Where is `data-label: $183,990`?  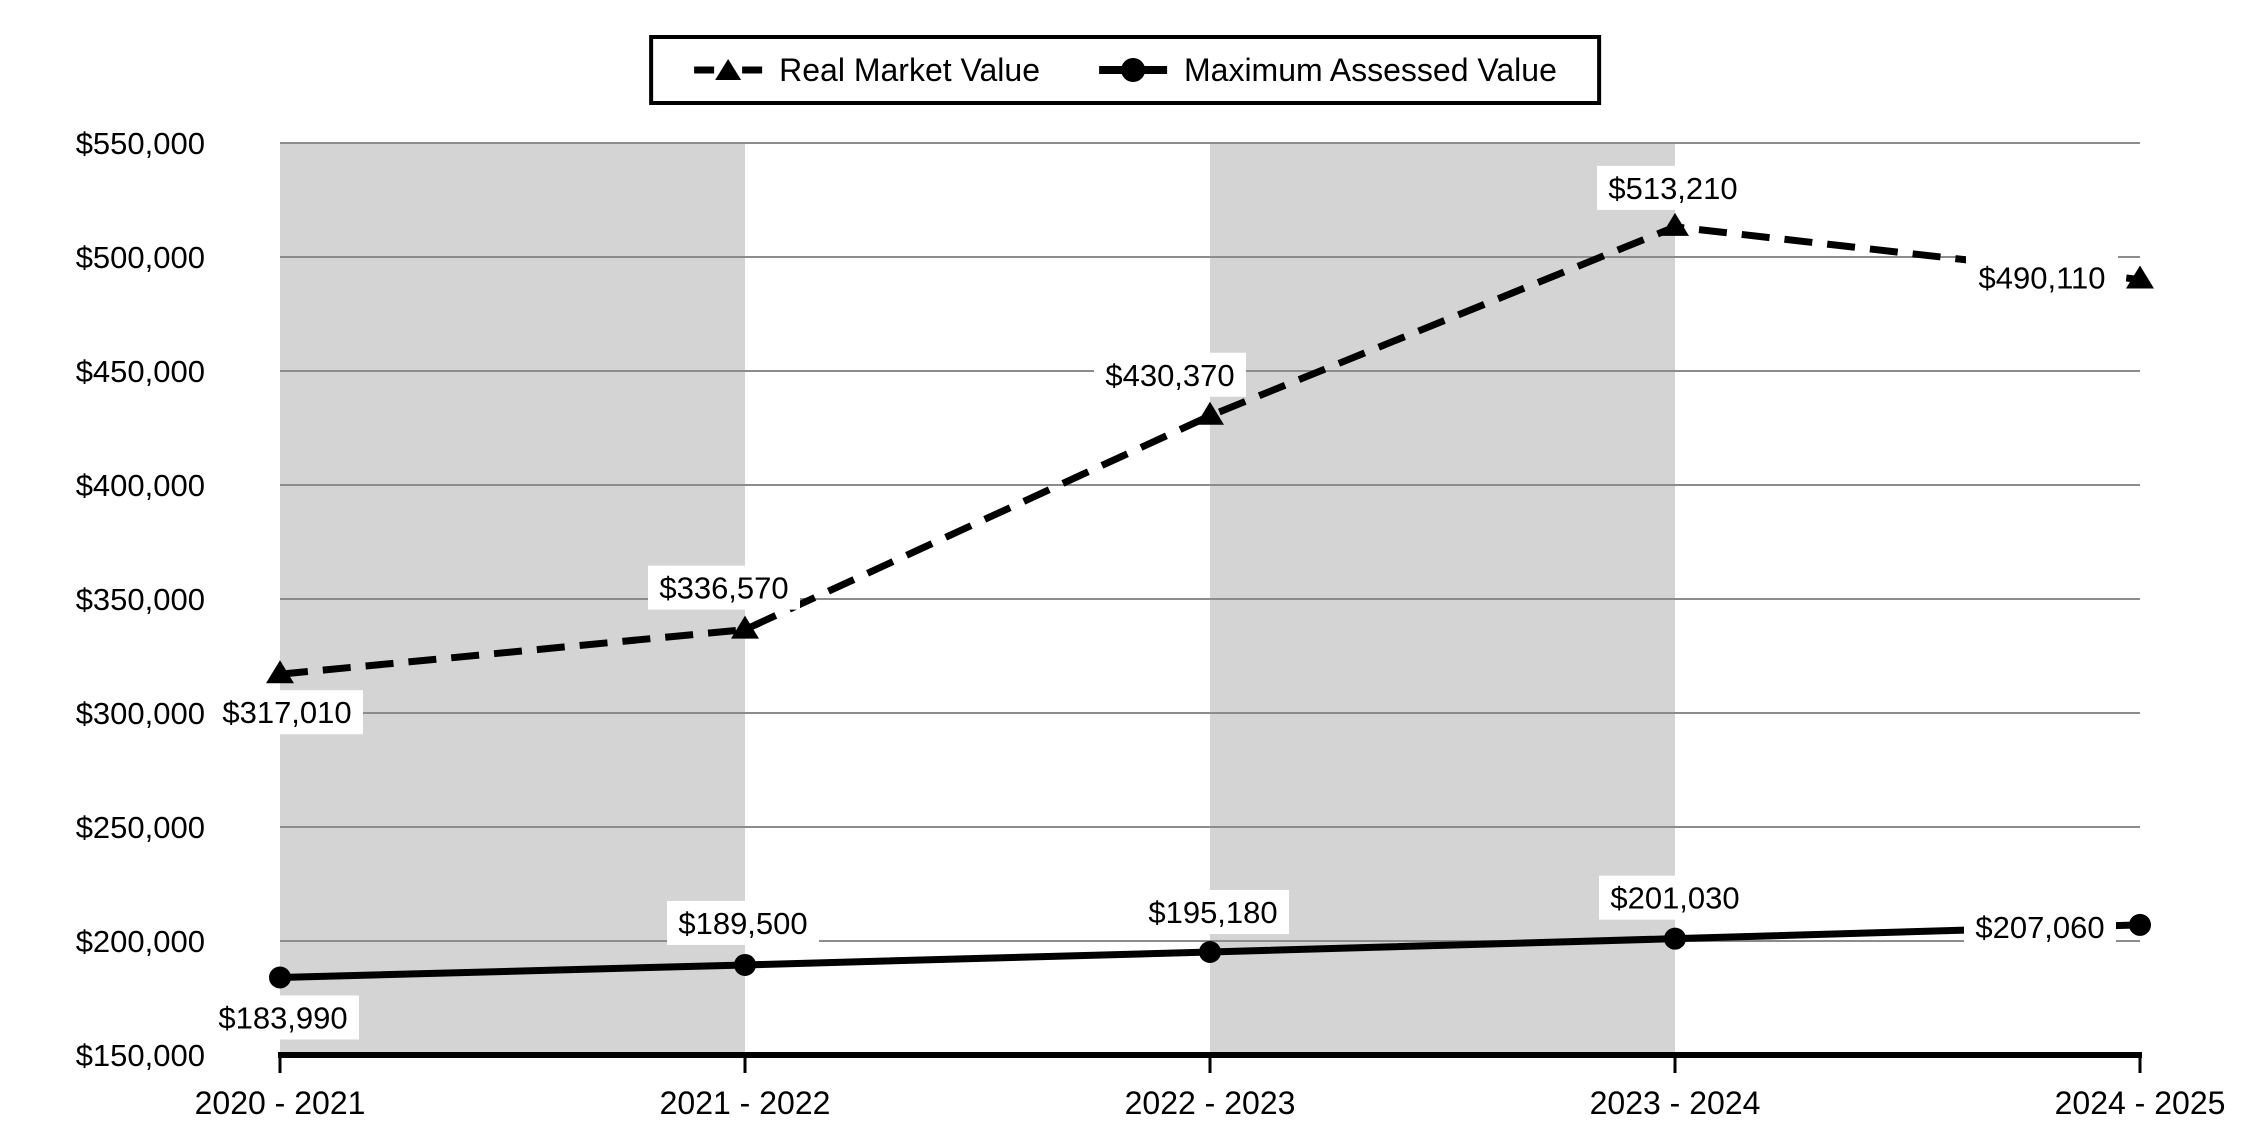
data-label: $183,990 is located at coordinates (282, 1018).